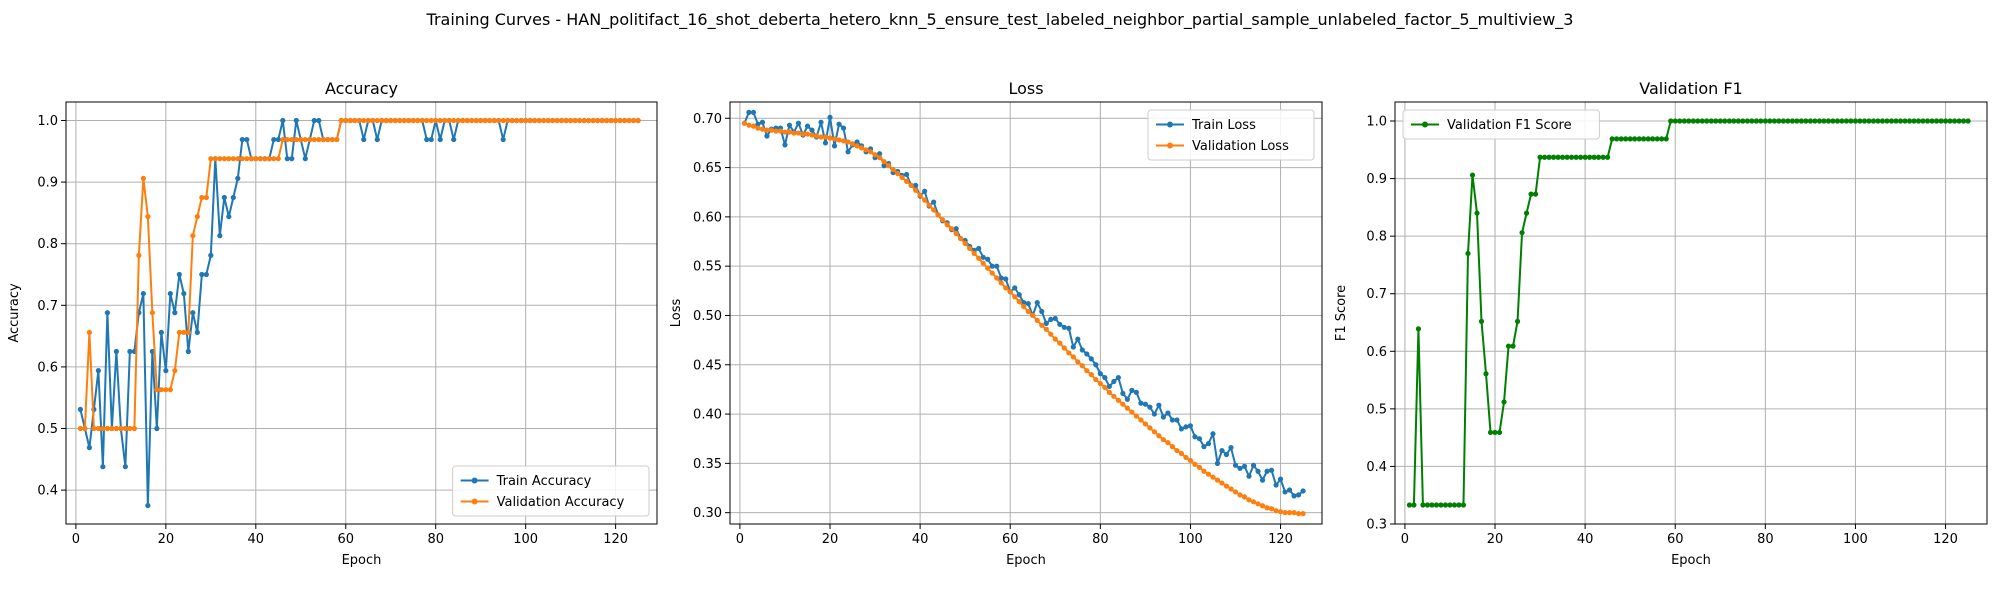 Image resolution: width=2000 pixels, height=600 pixels. I want to click on x-tick-label: 80, so click(1100, 539).